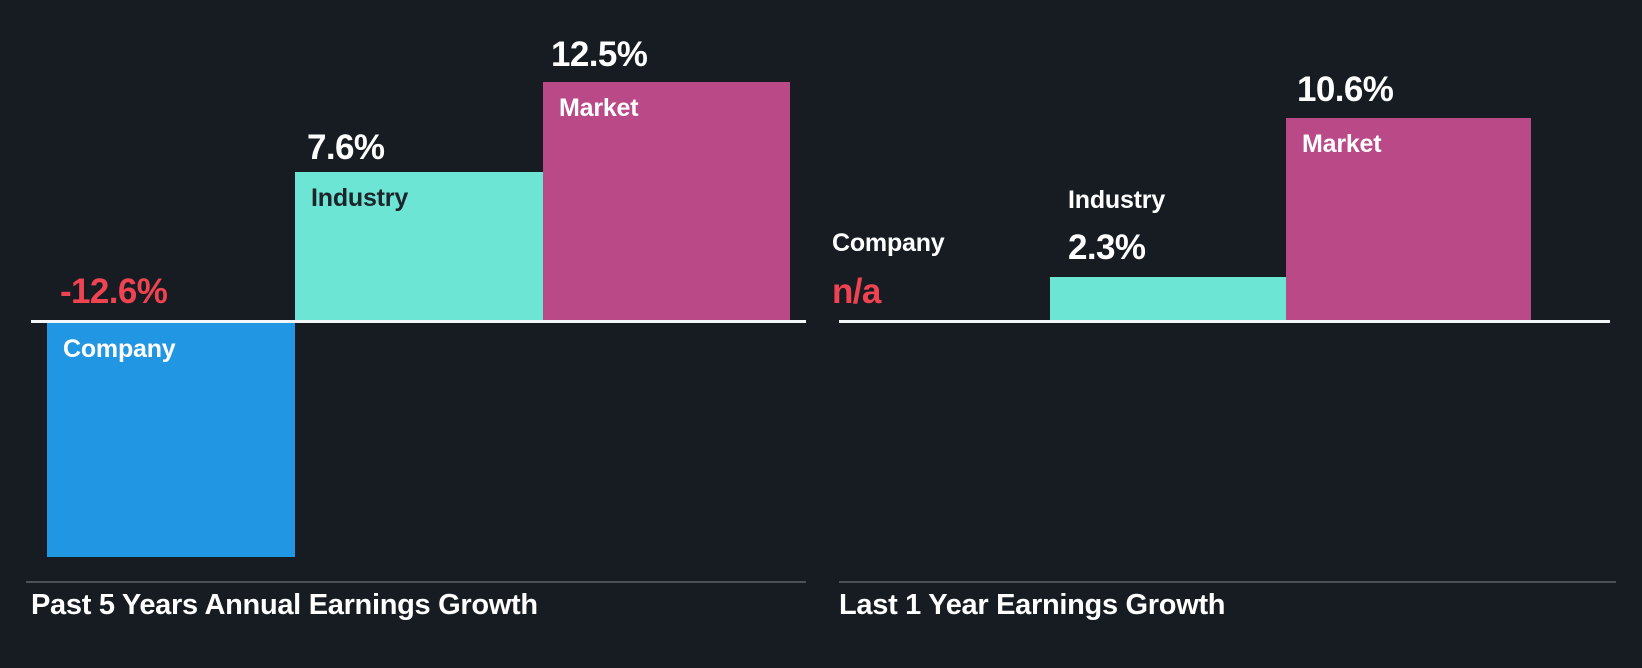 The width and height of the screenshot is (1642, 668). I want to click on bar-label-industry-left: Industry, so click(360, 198).